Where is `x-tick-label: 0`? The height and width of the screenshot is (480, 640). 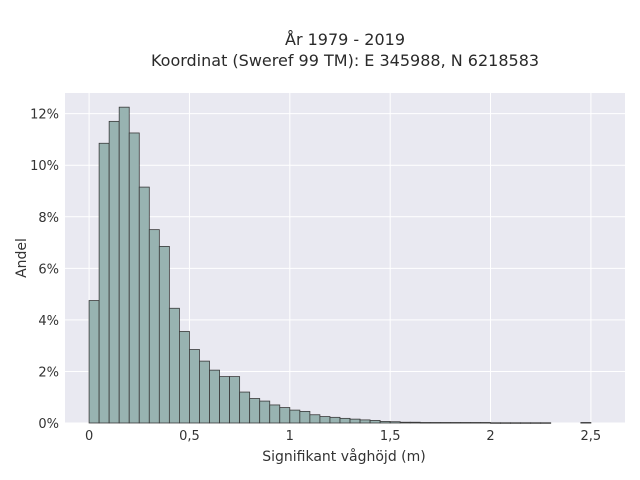
x-tick-label: 0 is located at coordinates (89, 436).